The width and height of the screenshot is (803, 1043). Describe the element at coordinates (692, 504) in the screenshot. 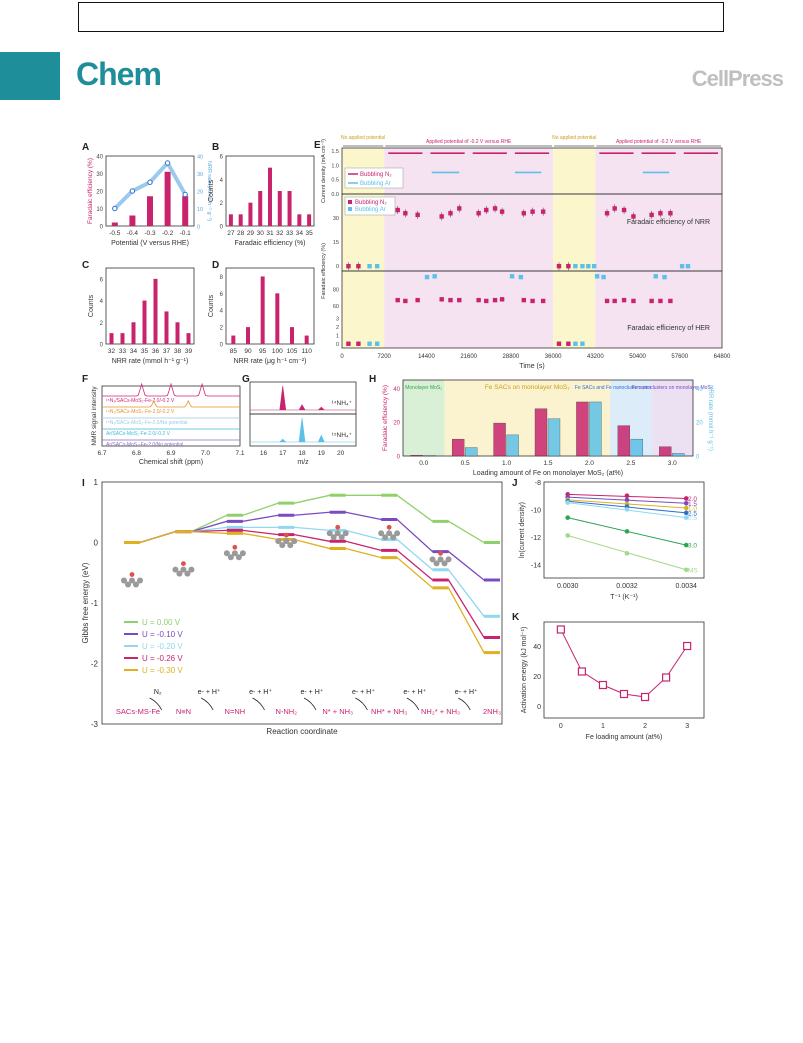

I see `series-label: 1.5` at that location.